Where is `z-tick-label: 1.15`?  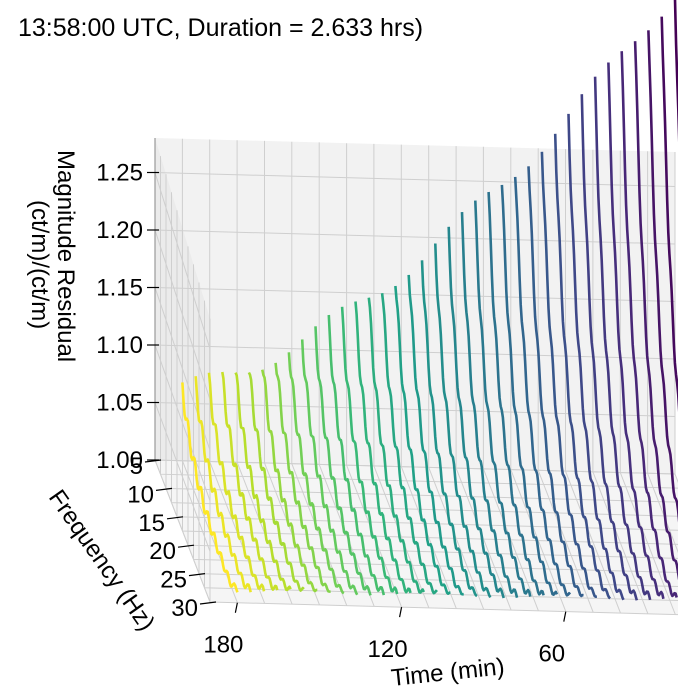 z-tick-label: 1.15 is located at coordinates (119, 288).